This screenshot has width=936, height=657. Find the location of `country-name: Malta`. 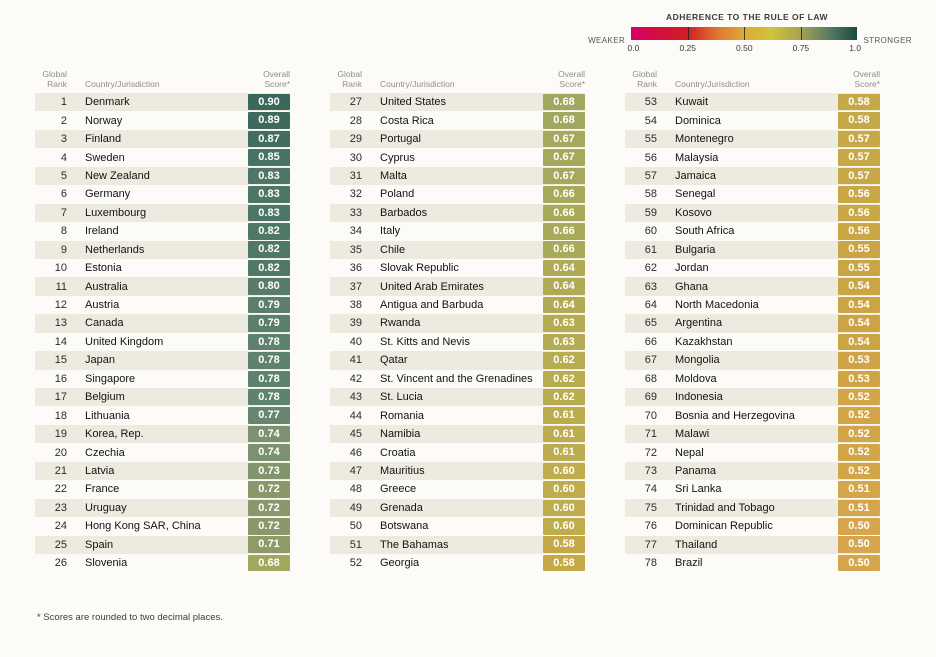

country-name: Malta is located at coordinates (393, 175).